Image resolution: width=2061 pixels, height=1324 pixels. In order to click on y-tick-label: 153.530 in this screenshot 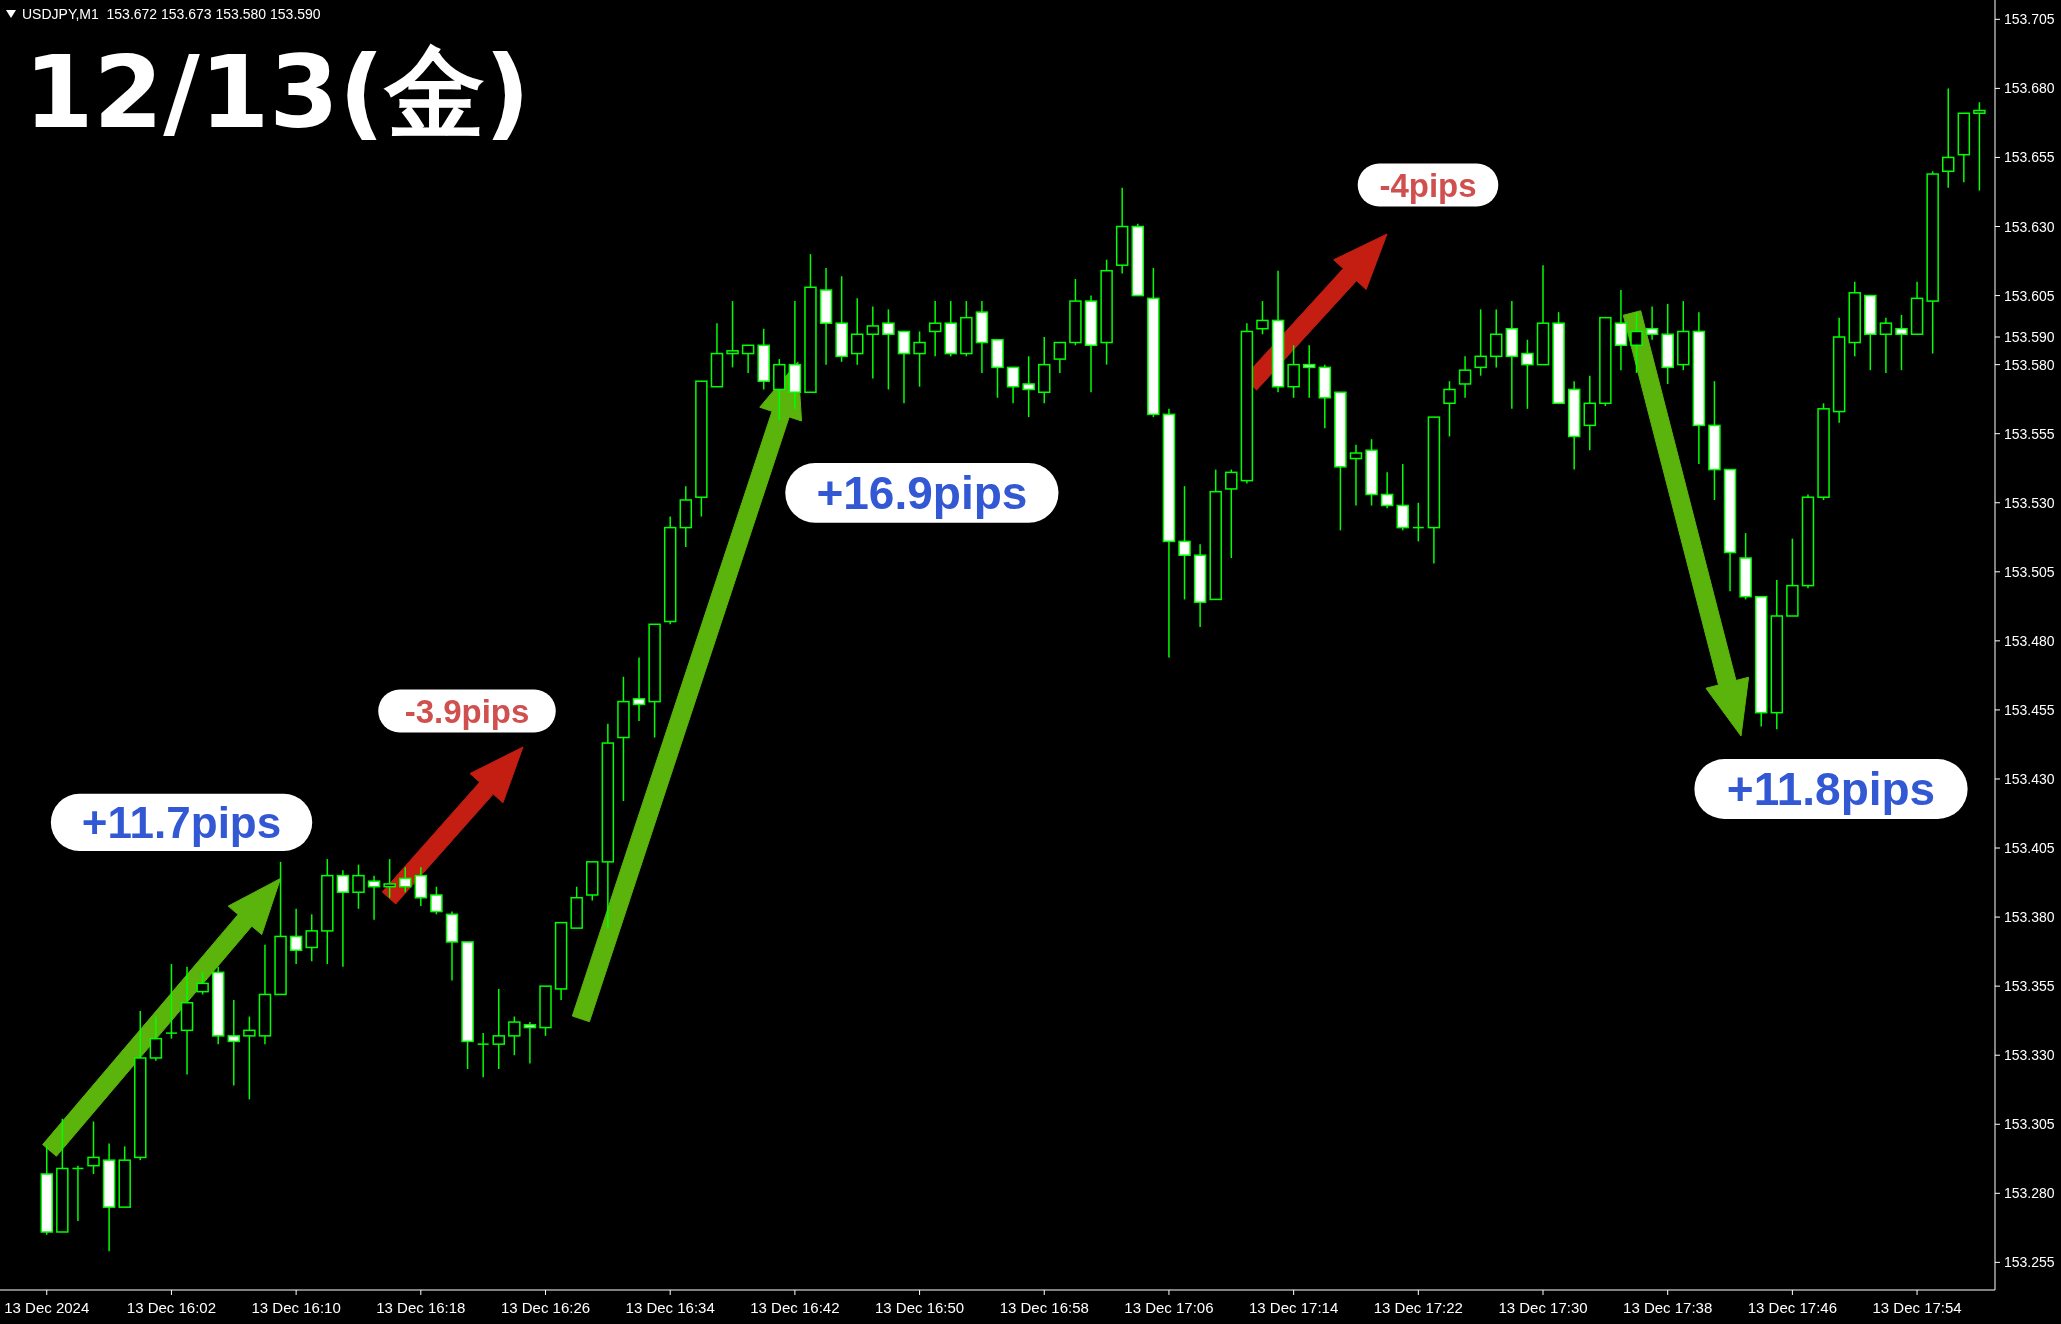, I will do `click(2029, 502)`.